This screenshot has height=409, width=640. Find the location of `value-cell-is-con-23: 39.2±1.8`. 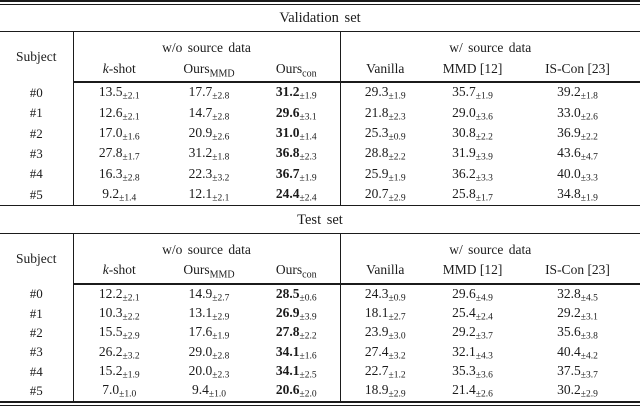

value-cell-is-con-23: 39.2±1.8 is located at coordinates (577, 93).